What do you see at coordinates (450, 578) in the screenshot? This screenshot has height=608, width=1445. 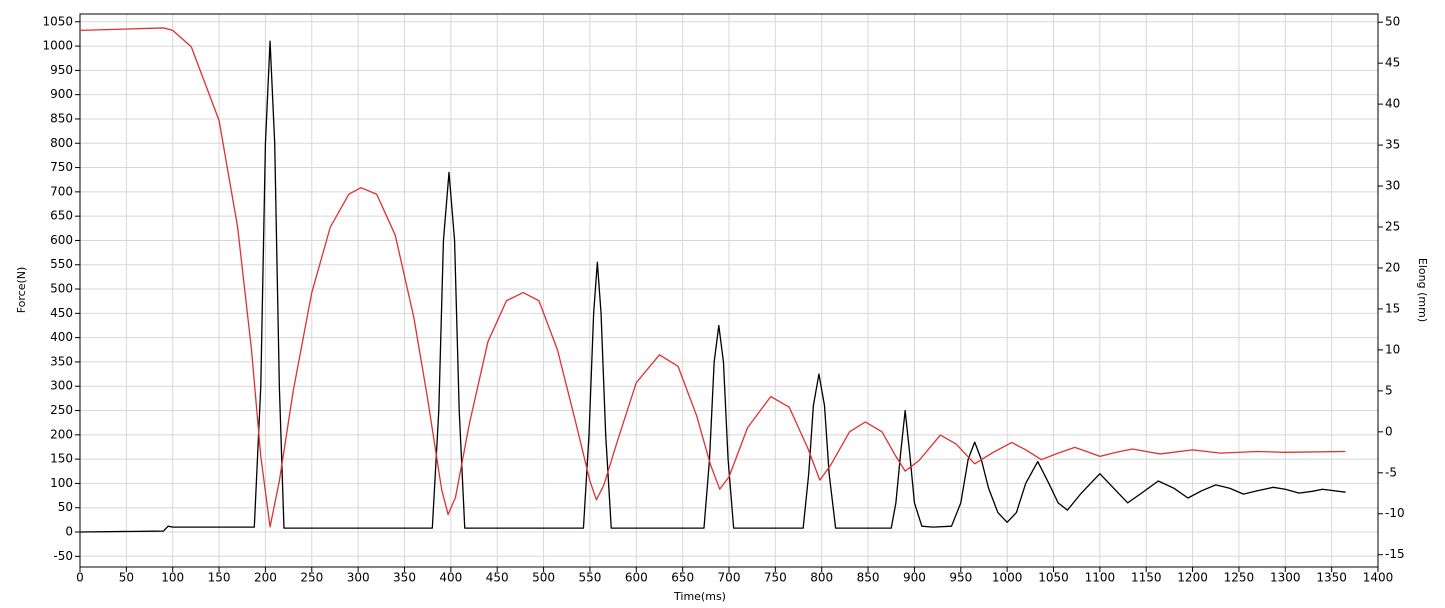 I see `x-tick-label: 400` at bounding box center [450, 578].